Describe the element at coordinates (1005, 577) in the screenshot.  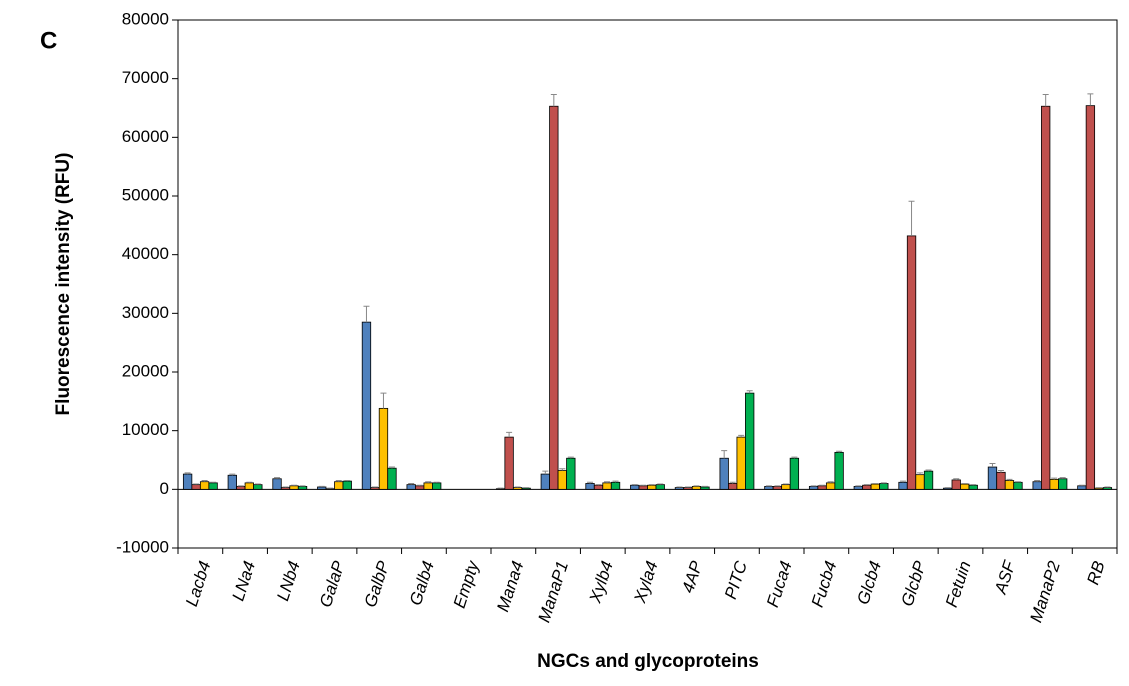
I see `x-tick-label: ASF` at that location.